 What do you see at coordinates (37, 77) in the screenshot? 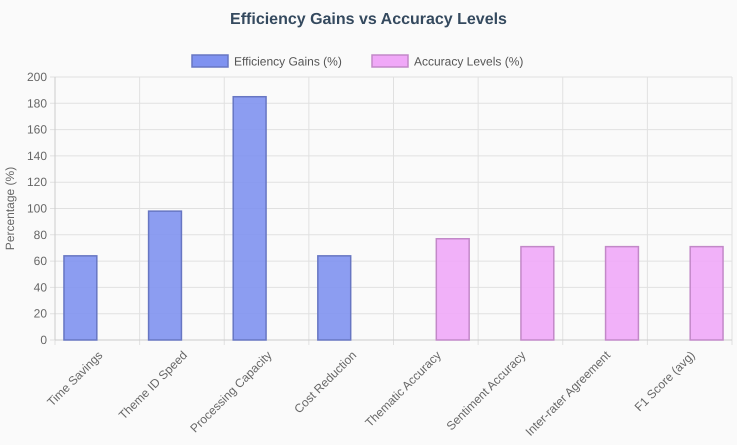
I see `y-tick-label: 200` at bounding box center [37, 77].